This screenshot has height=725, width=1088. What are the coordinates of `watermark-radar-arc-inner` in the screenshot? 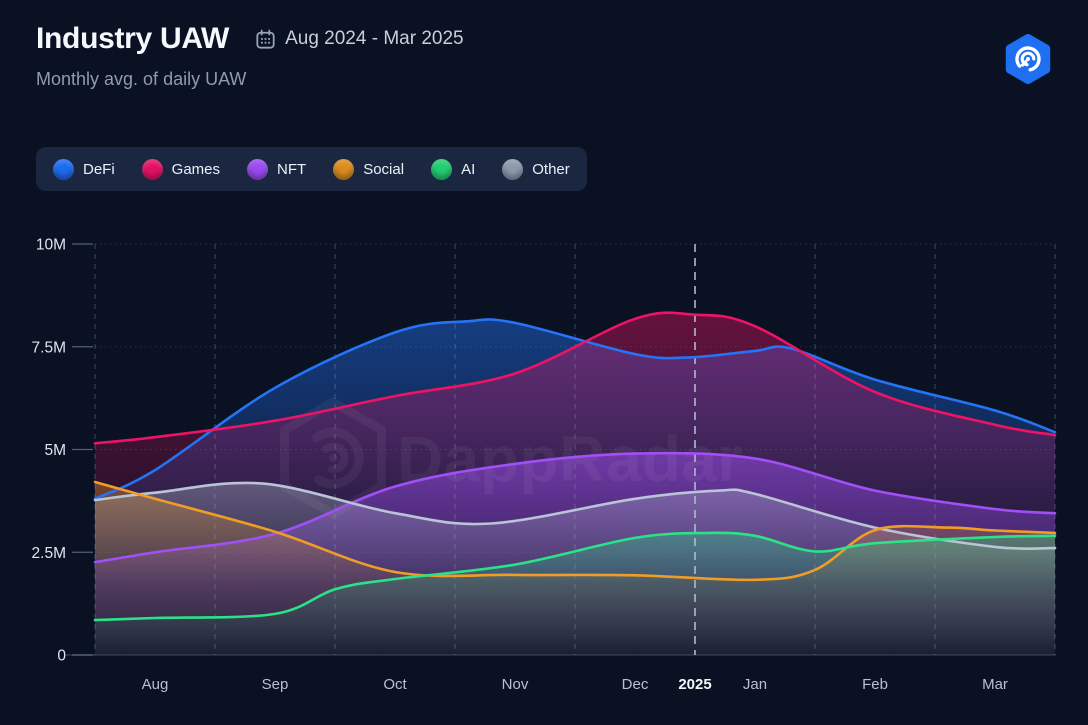 It's located at (333, 458).